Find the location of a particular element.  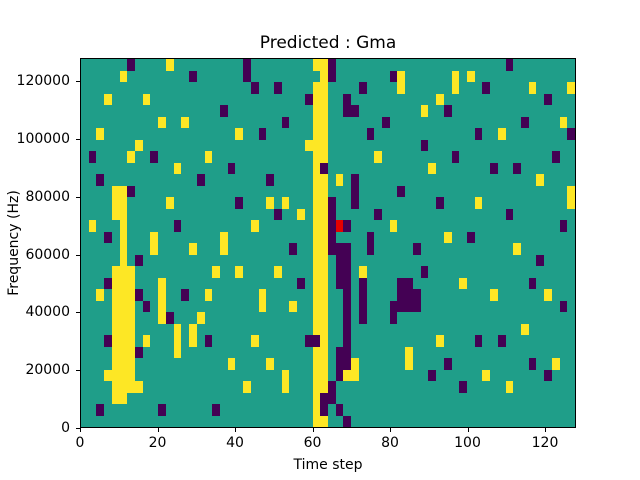

x-tick-label: 80 is located at coordinates (390, 443).